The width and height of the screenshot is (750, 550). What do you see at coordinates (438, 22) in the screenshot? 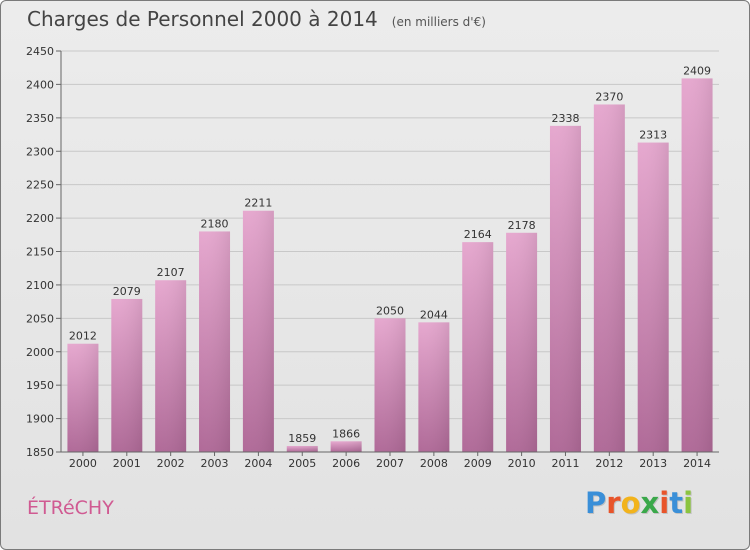
I see `unit-label: (en milliers d'€)` at bounding box center [438, 22].